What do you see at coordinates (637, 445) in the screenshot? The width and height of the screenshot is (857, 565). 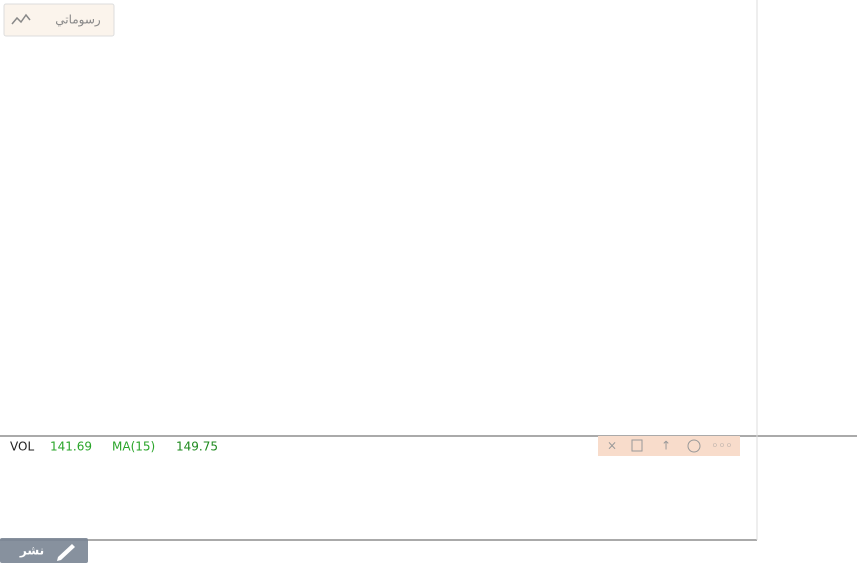 I see `maximize-icon` at bounding box center [637, 445].